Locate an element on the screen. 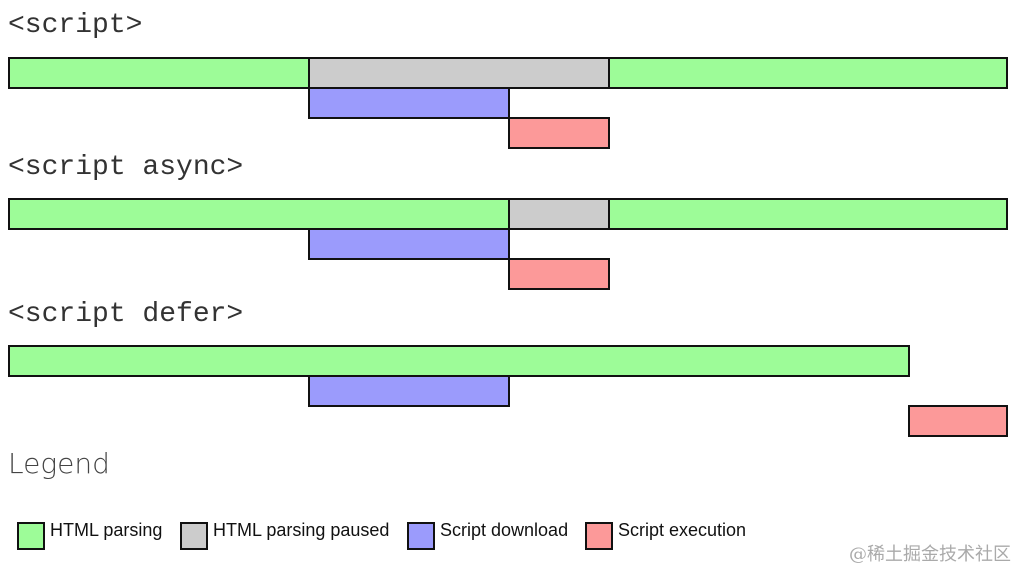 The image size is (1017, 568). legend-title: Legend is located at coordinates (59, 463).